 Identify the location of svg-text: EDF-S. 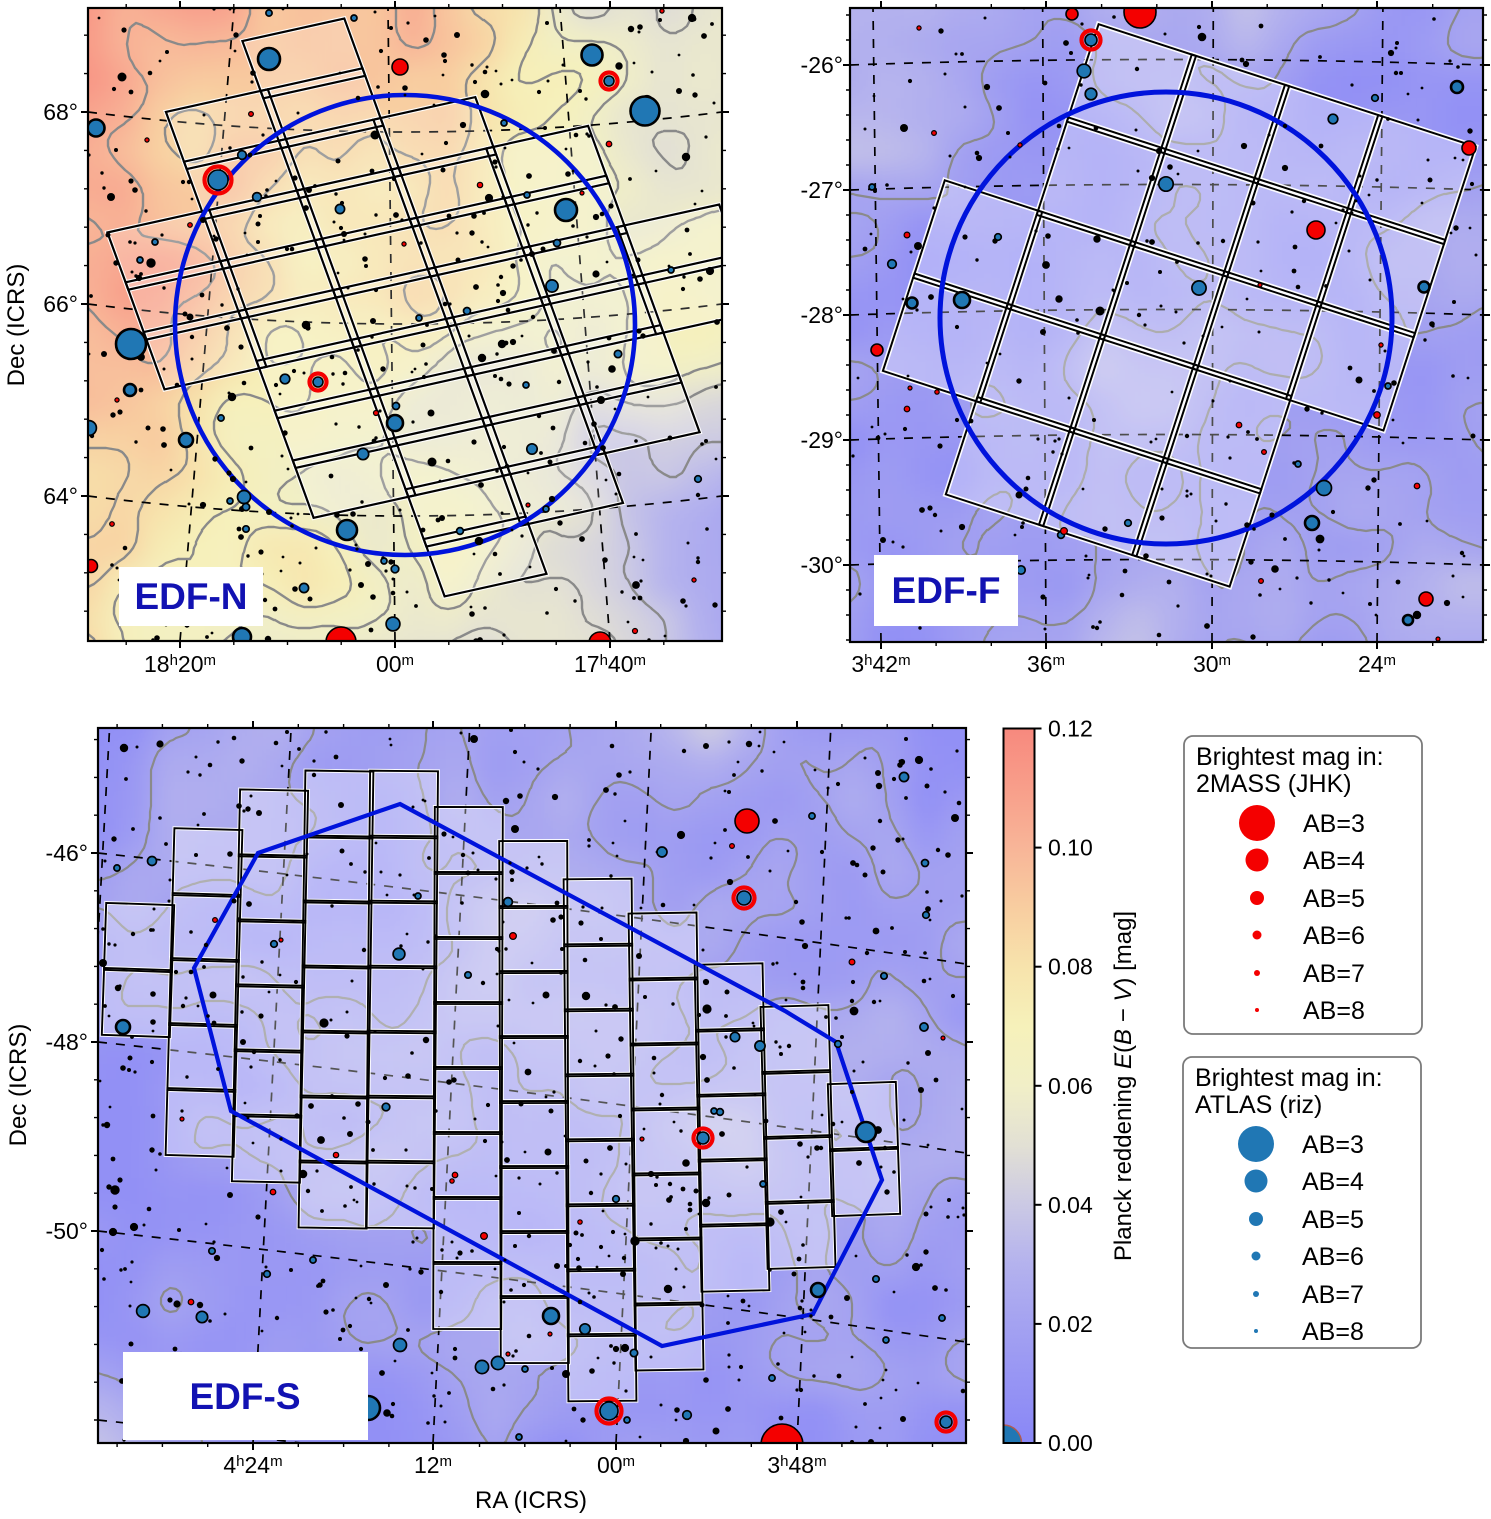
(245, 1396).